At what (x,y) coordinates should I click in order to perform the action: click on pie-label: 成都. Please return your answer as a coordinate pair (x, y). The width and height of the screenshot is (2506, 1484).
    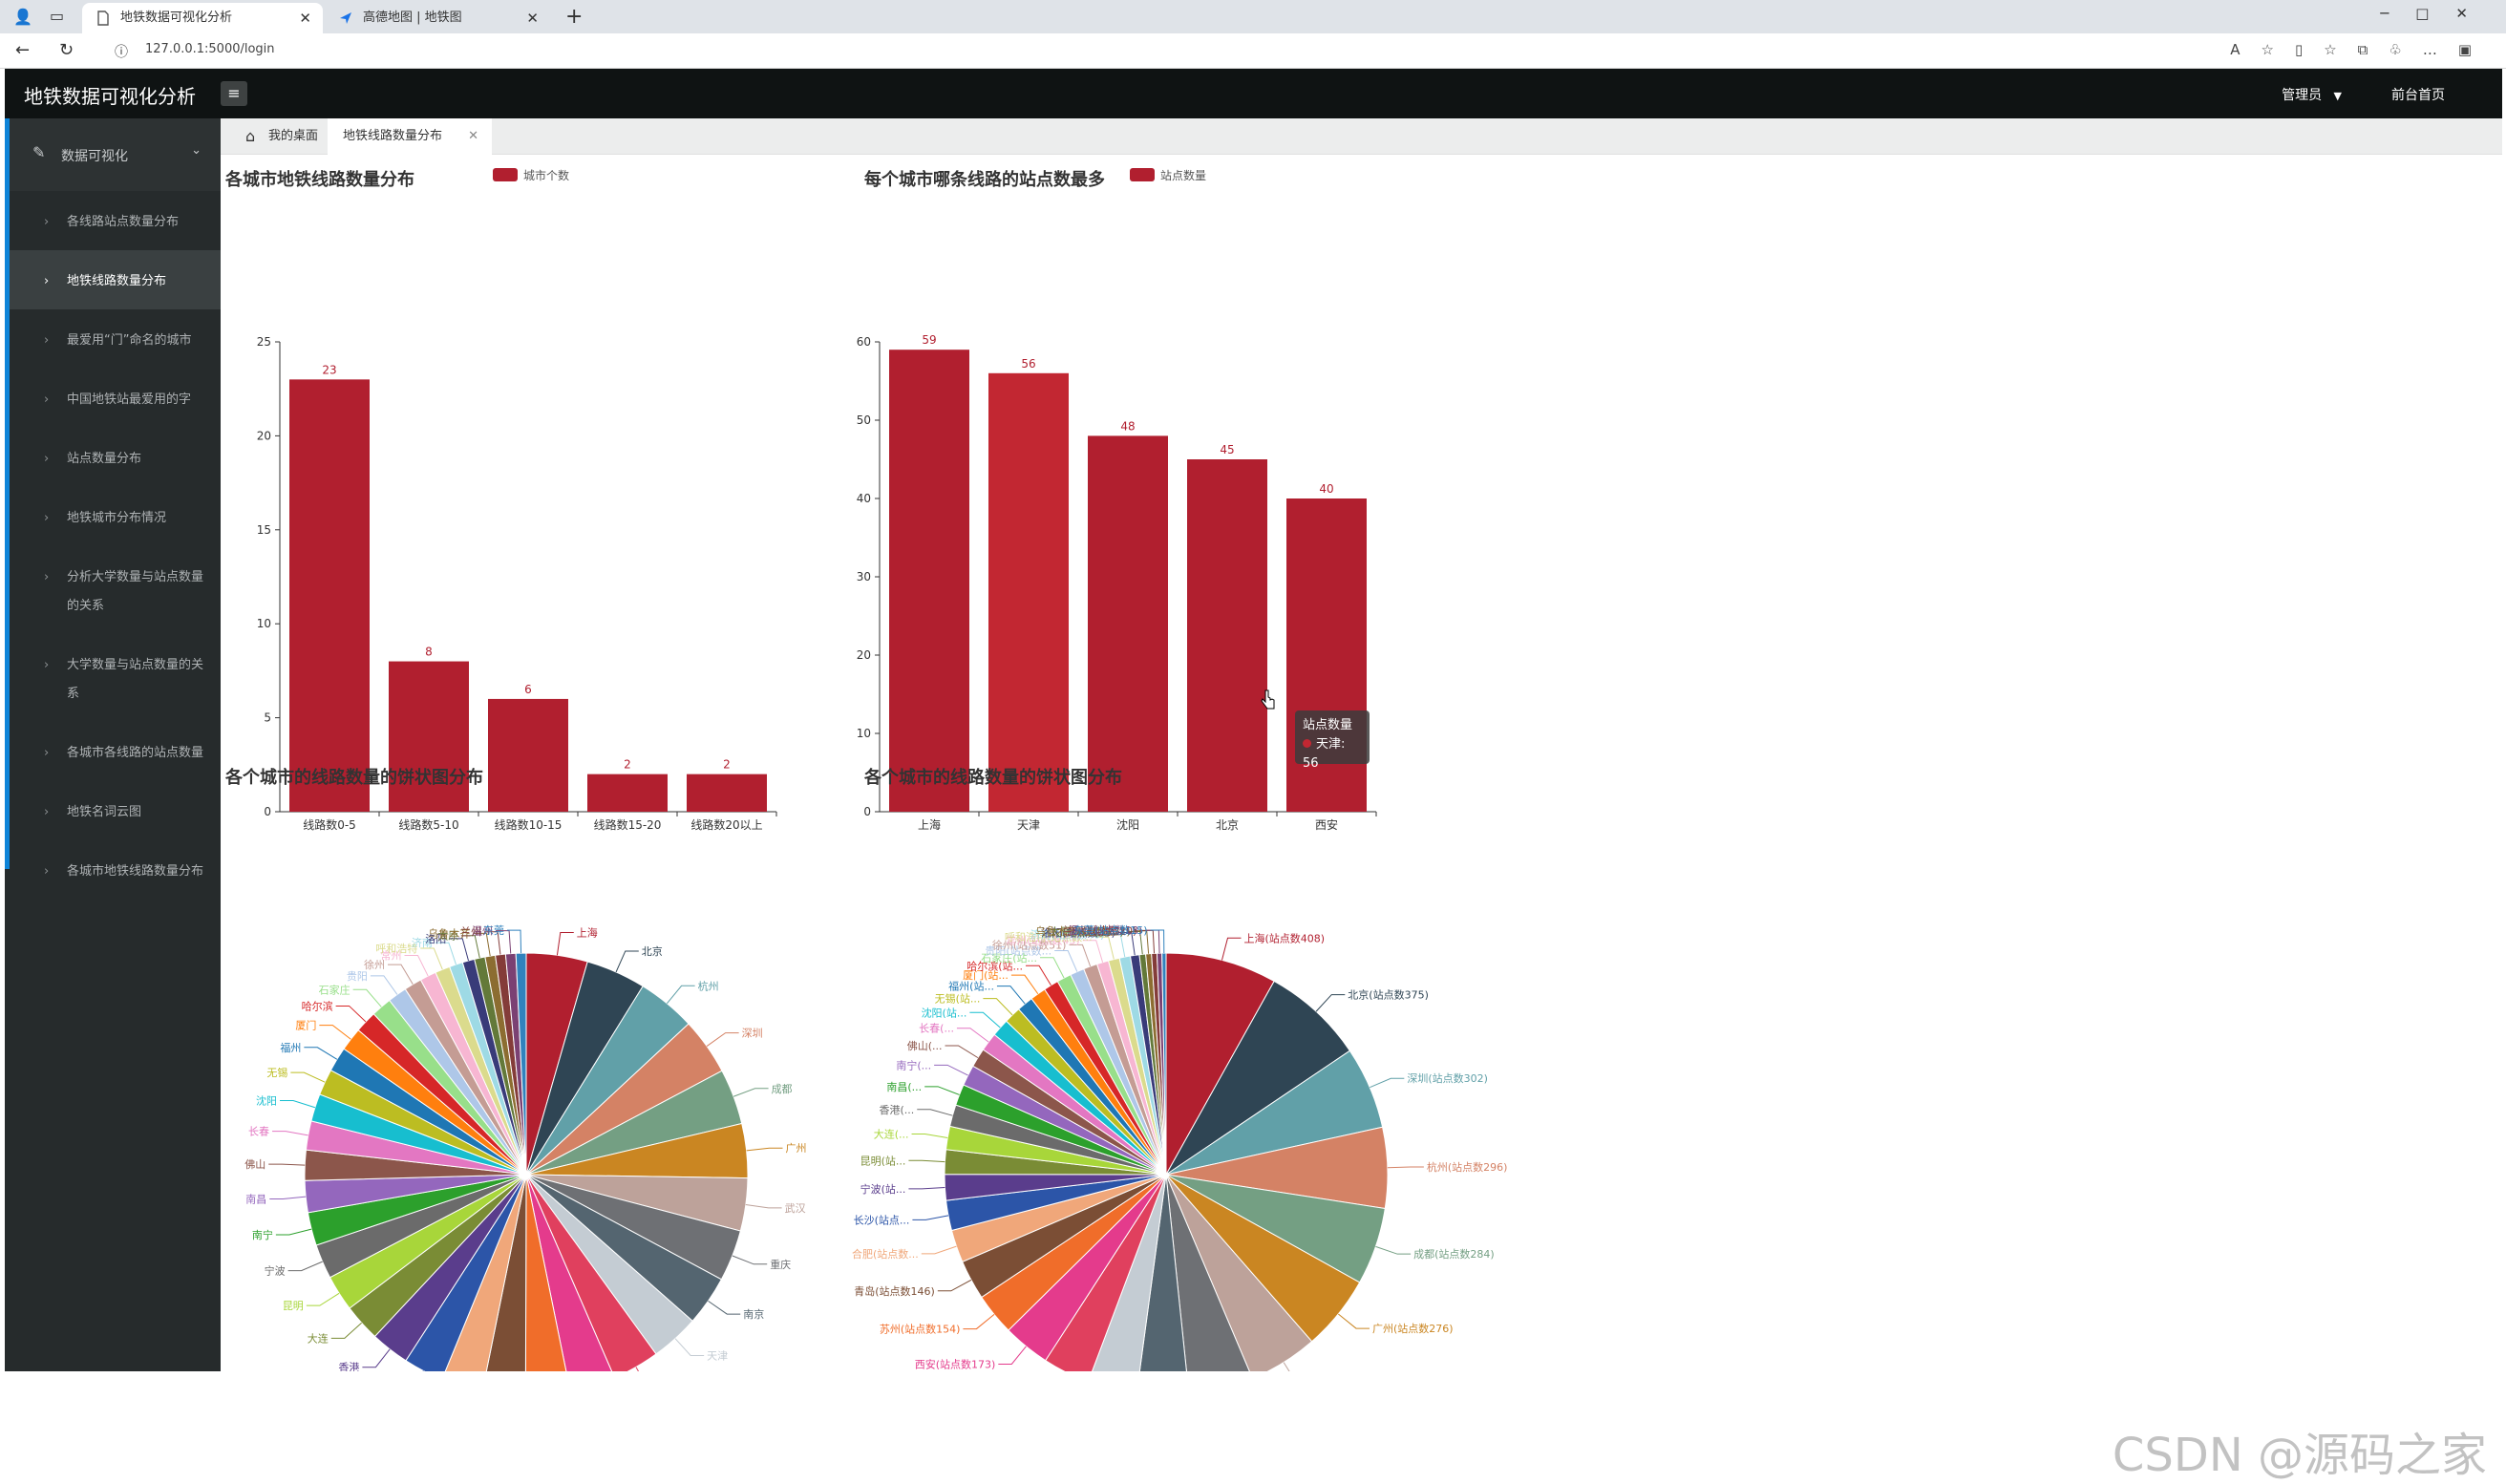
    Looking at the image, I should click on (782, 1089).